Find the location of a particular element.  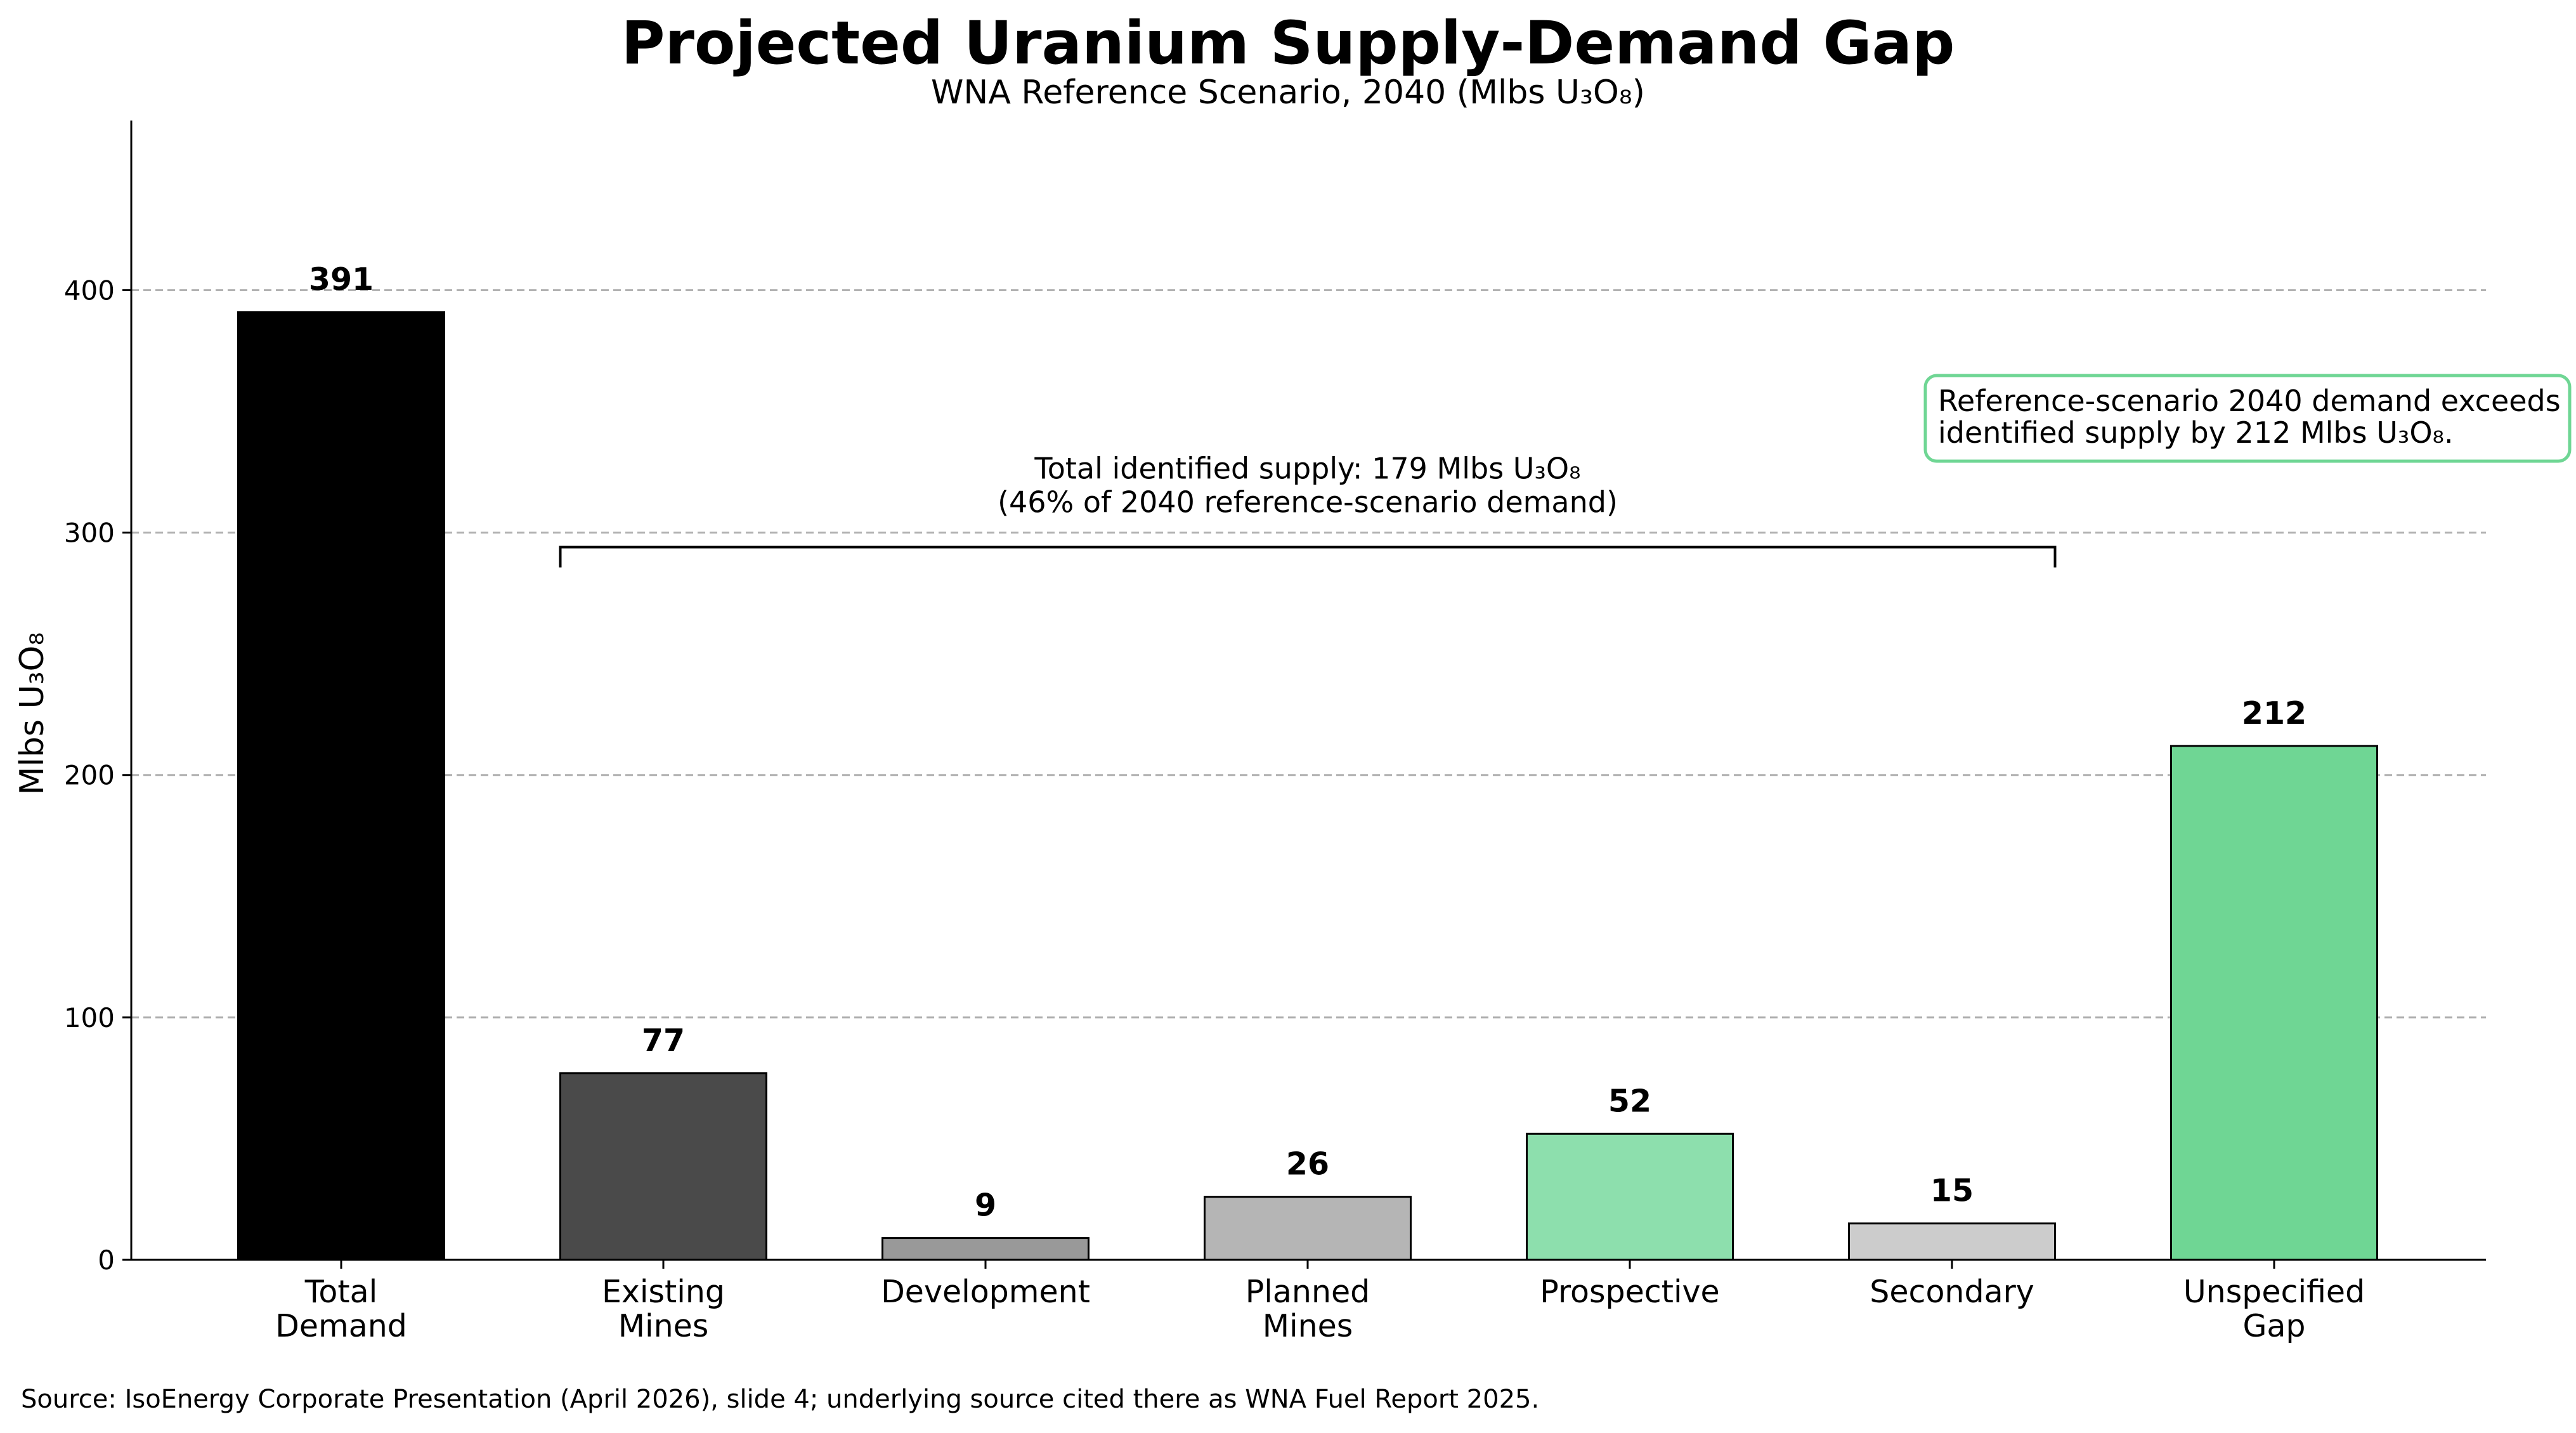

y-axis-label: Mlbs U₃O₈ is located at coordinates (32, 713).